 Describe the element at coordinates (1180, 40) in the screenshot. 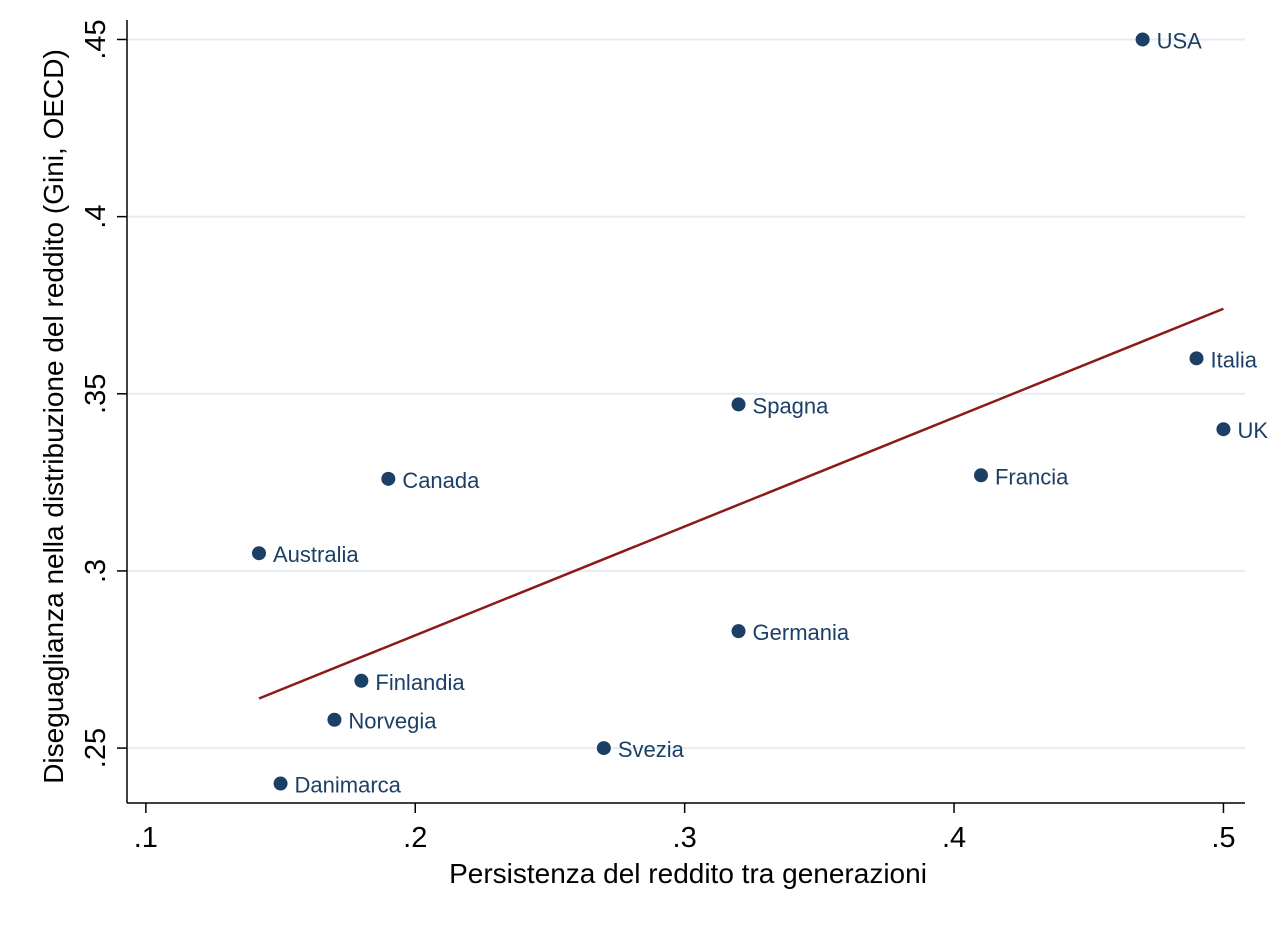

I see `point-label-usa: USA` at that location.